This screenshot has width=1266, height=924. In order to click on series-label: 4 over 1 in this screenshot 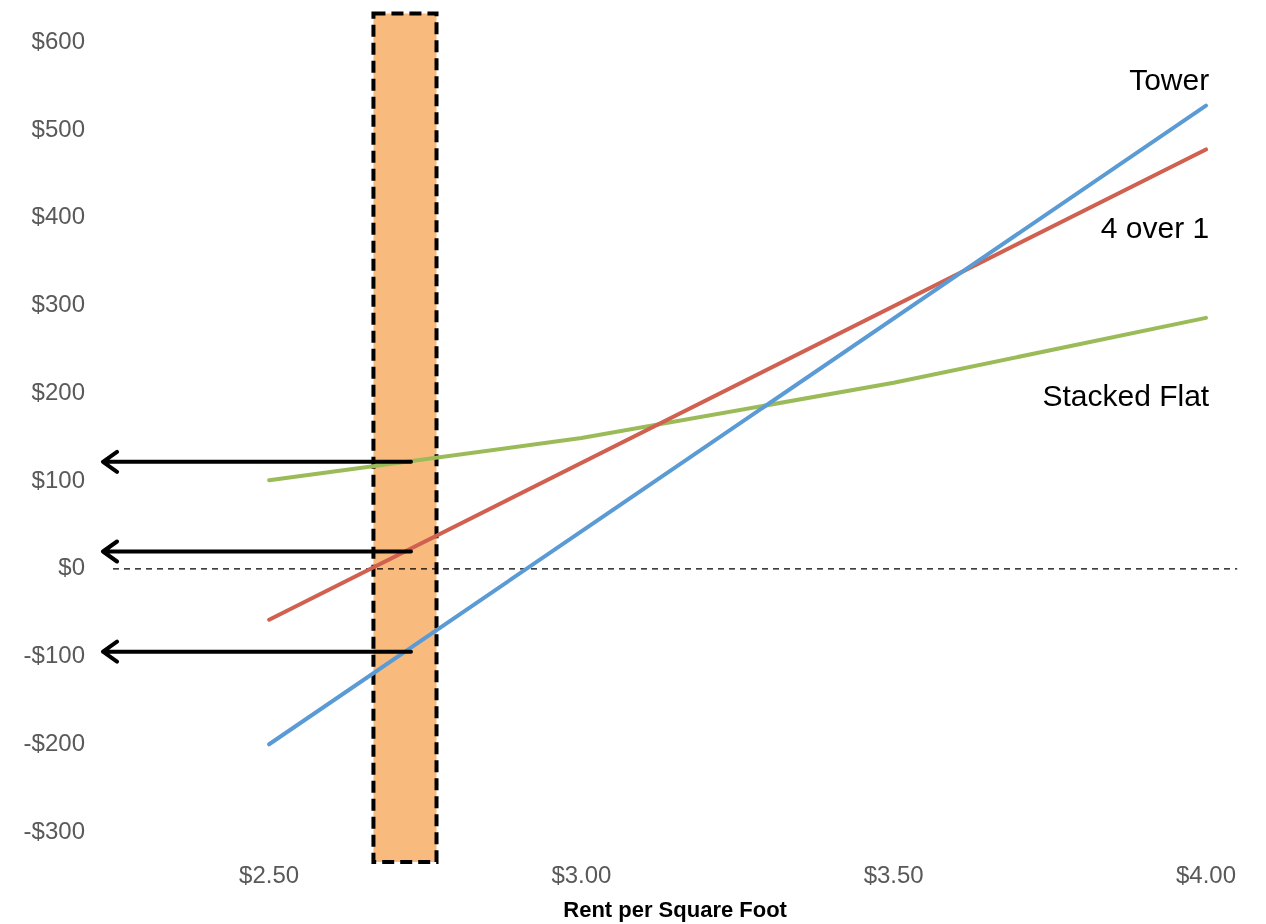, I will do `click(1155, 227)`.